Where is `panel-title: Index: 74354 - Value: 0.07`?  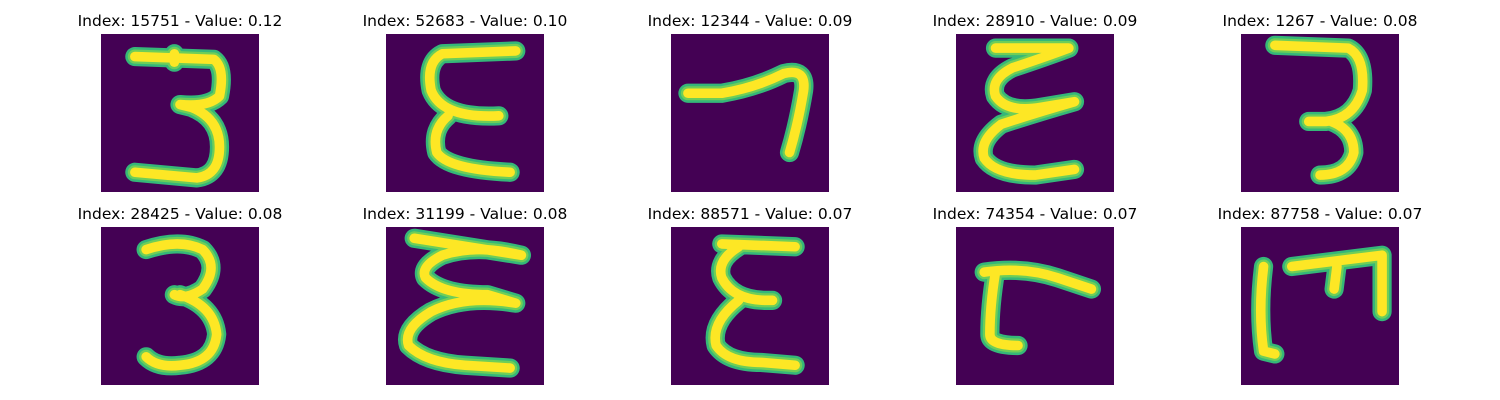
panel-title: Index: 74354 - Value: 0.07 is located at coordinates (1035, 214).